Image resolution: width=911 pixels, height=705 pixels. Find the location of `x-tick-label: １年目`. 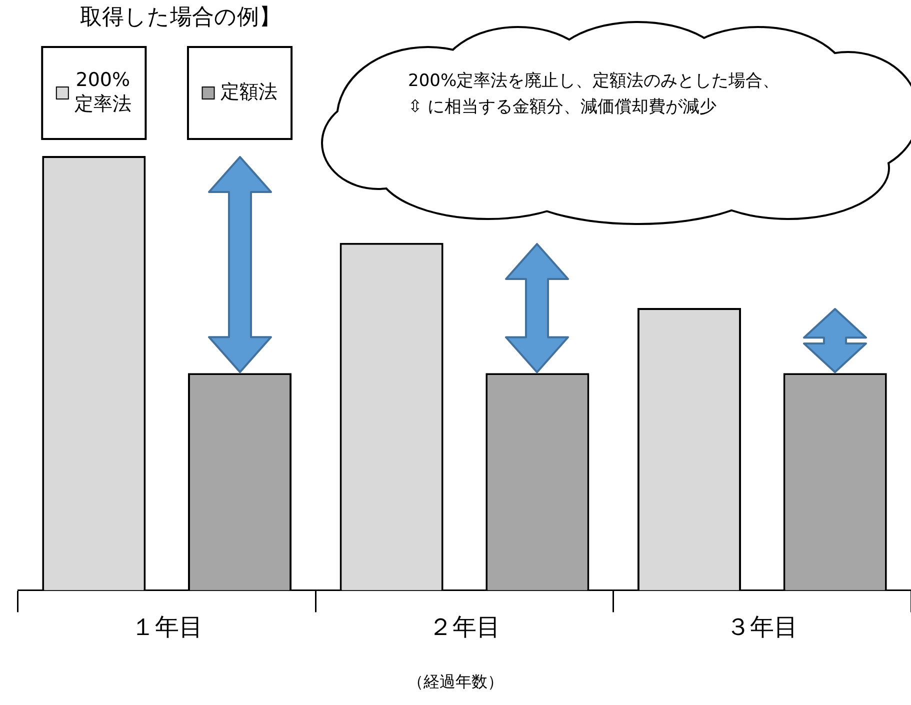

x-tick-label: １年目 is located at coordinates (166, 626).